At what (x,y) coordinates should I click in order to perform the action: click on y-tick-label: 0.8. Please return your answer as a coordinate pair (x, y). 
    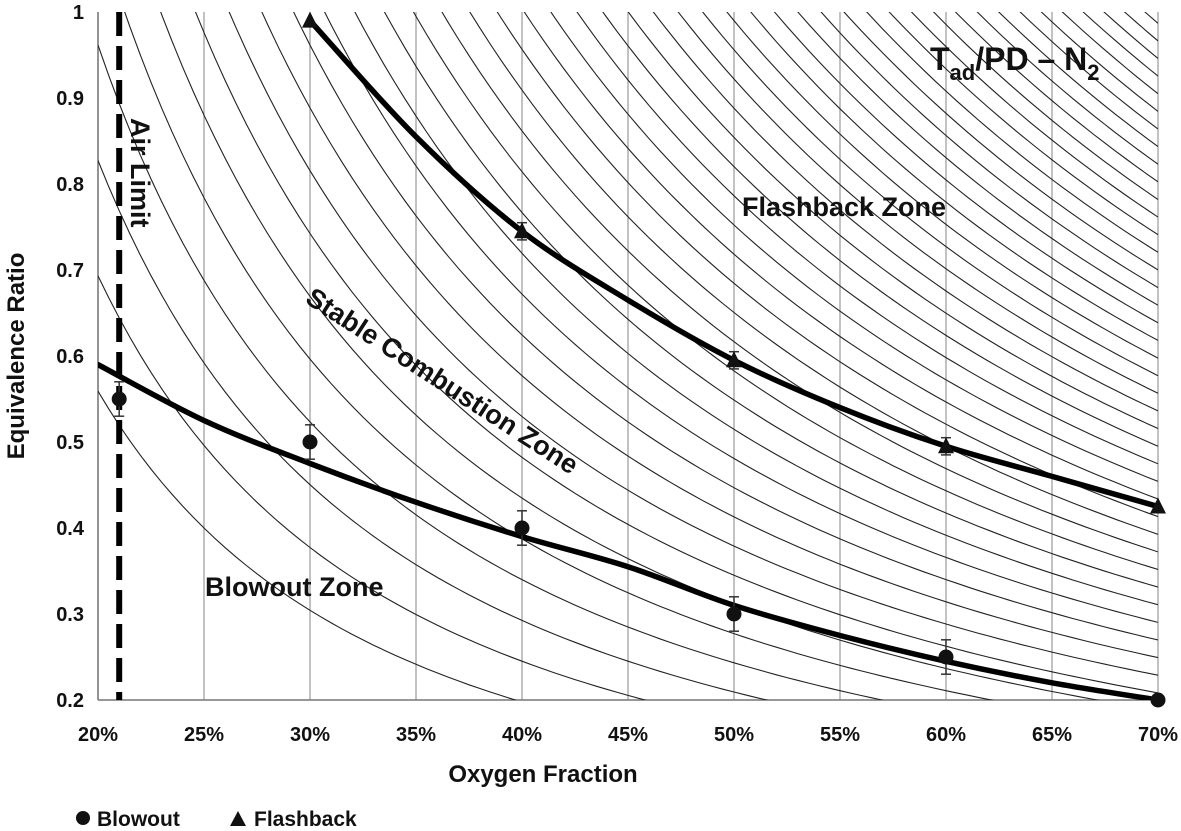
    Looking at the image, I should click on (70, 185).